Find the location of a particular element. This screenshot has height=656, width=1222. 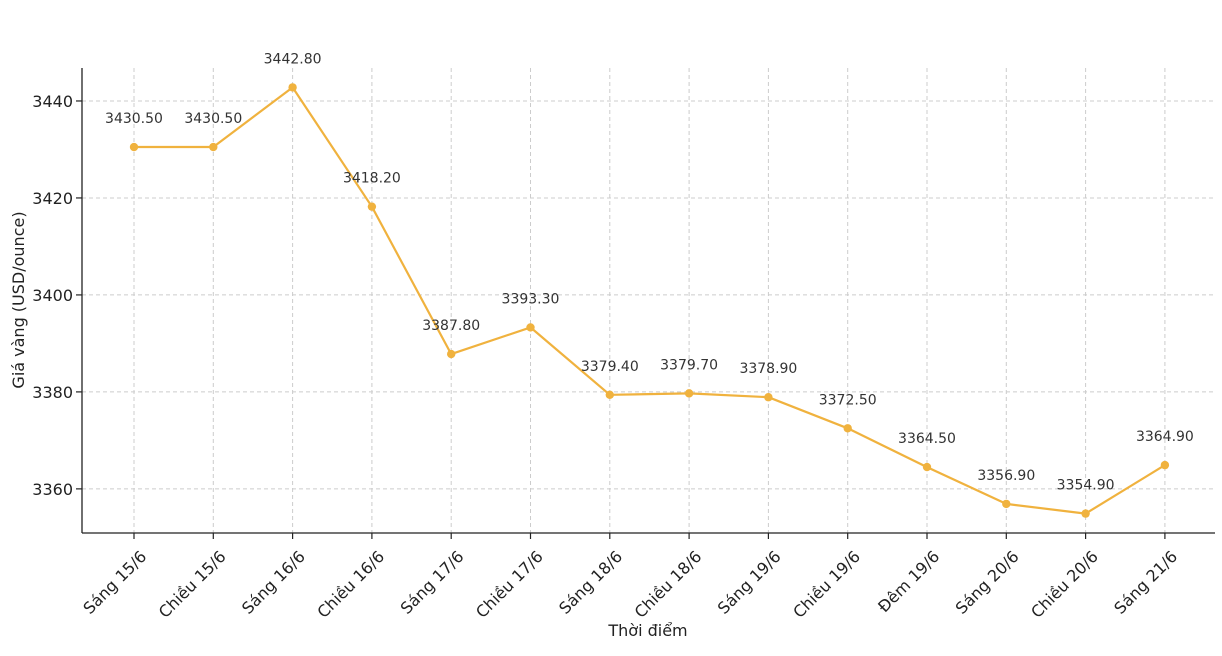

y-axis-title: Giá vàng (USD/ounce) is located at coordinates (18, 299).